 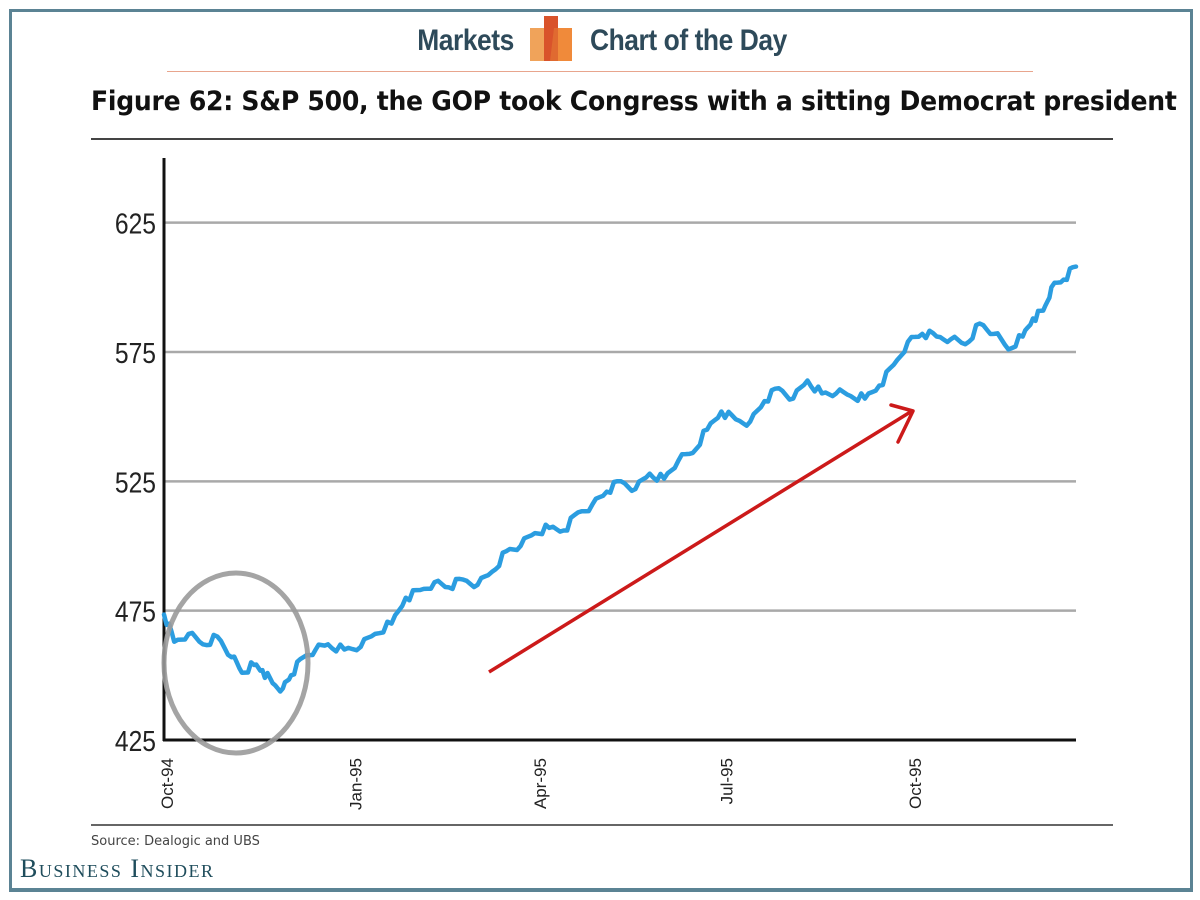 What do you see at coordinates (600, 71) in the screenshot?
I see `header-divider` at bounding box center [600, 71].